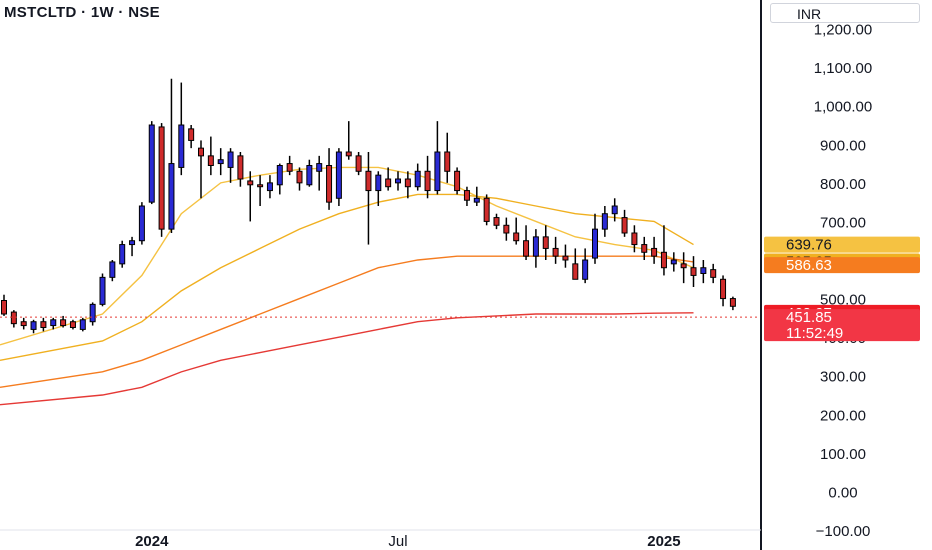  What do you see at coordinates (809, 265) in the screenshot?
I see `price-label-value: 586.63` at bounding box center [809, 265].